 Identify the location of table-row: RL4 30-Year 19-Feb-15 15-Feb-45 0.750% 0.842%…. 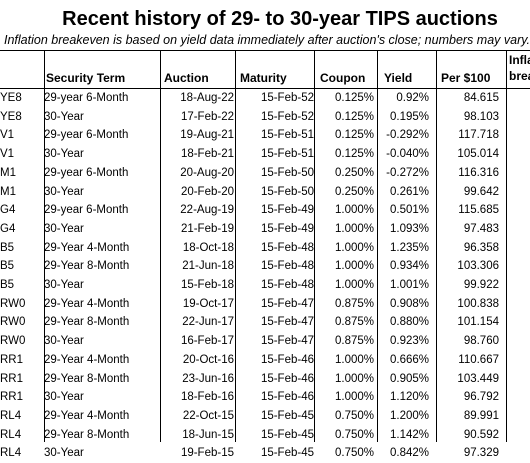
(265, 453).